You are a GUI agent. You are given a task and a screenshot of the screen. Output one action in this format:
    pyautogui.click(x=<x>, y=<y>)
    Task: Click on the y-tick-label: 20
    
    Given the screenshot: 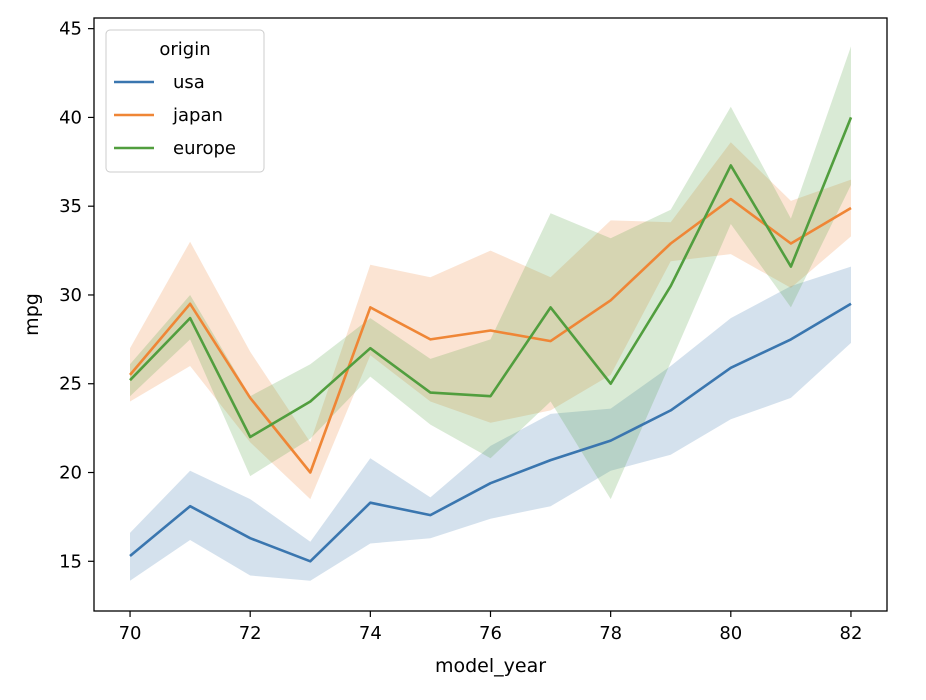 What is the action you would take?
    pyautogui.click(x=70, y=473)
    